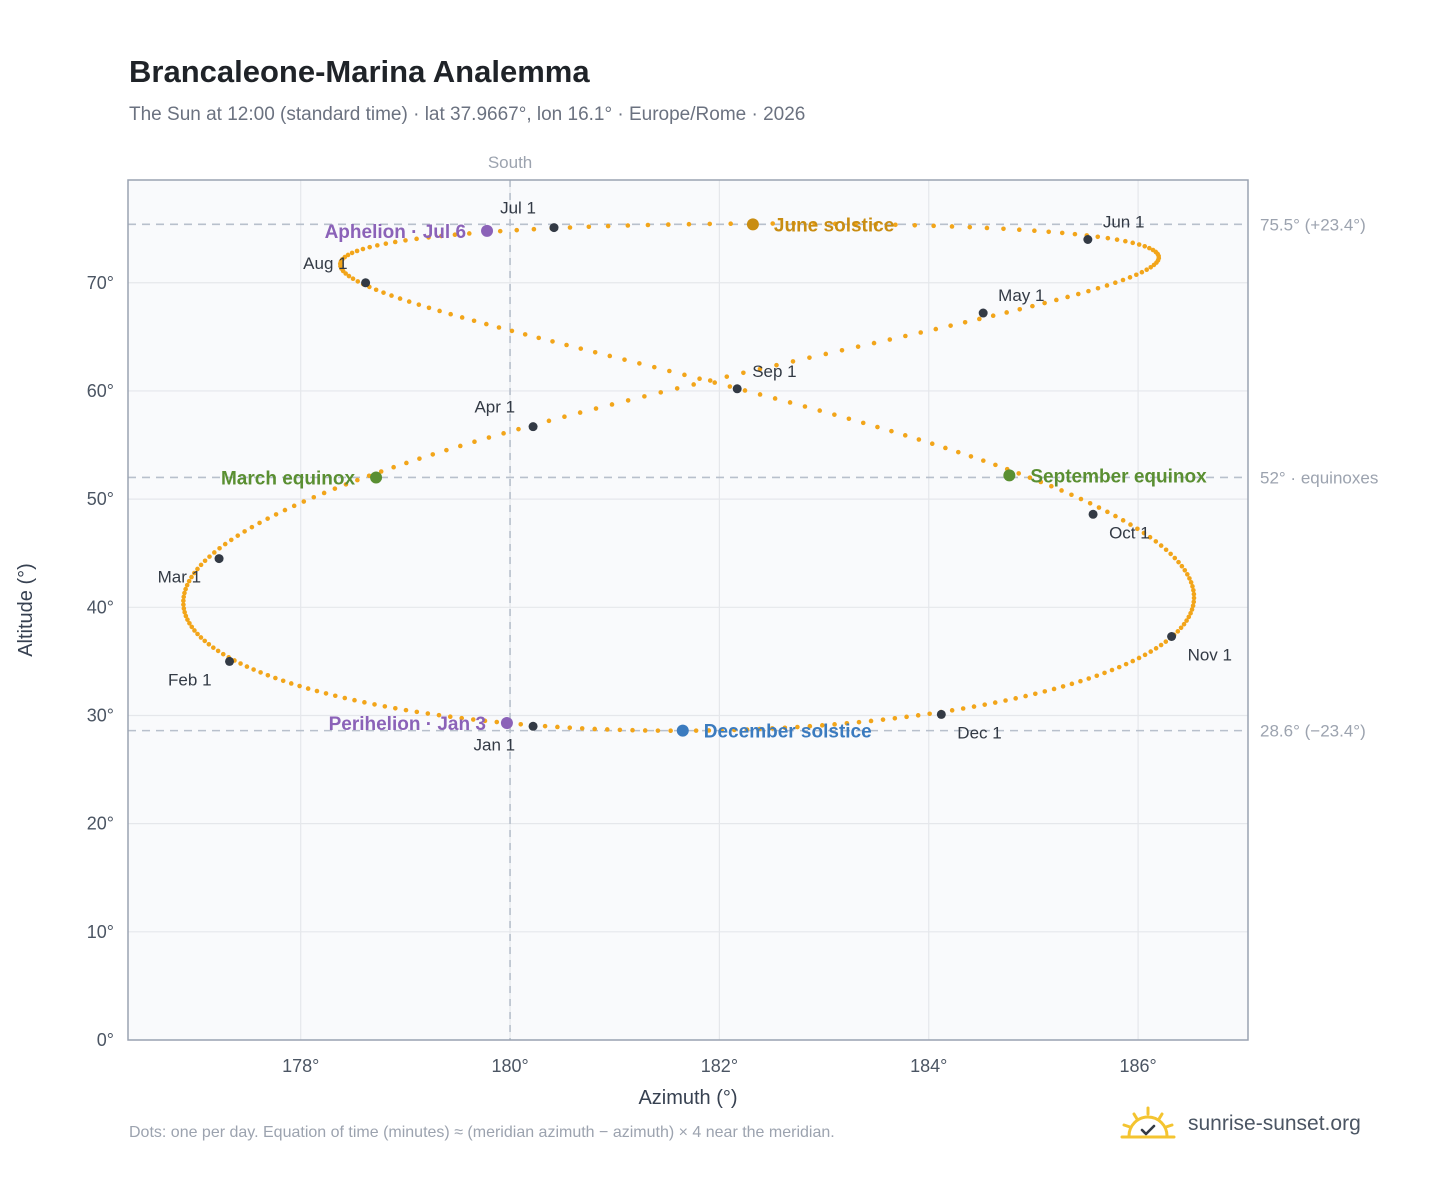  Describe the element at coordinates (1210, 655) in the screenshot. I see `month-label: Nov 1` at that location.